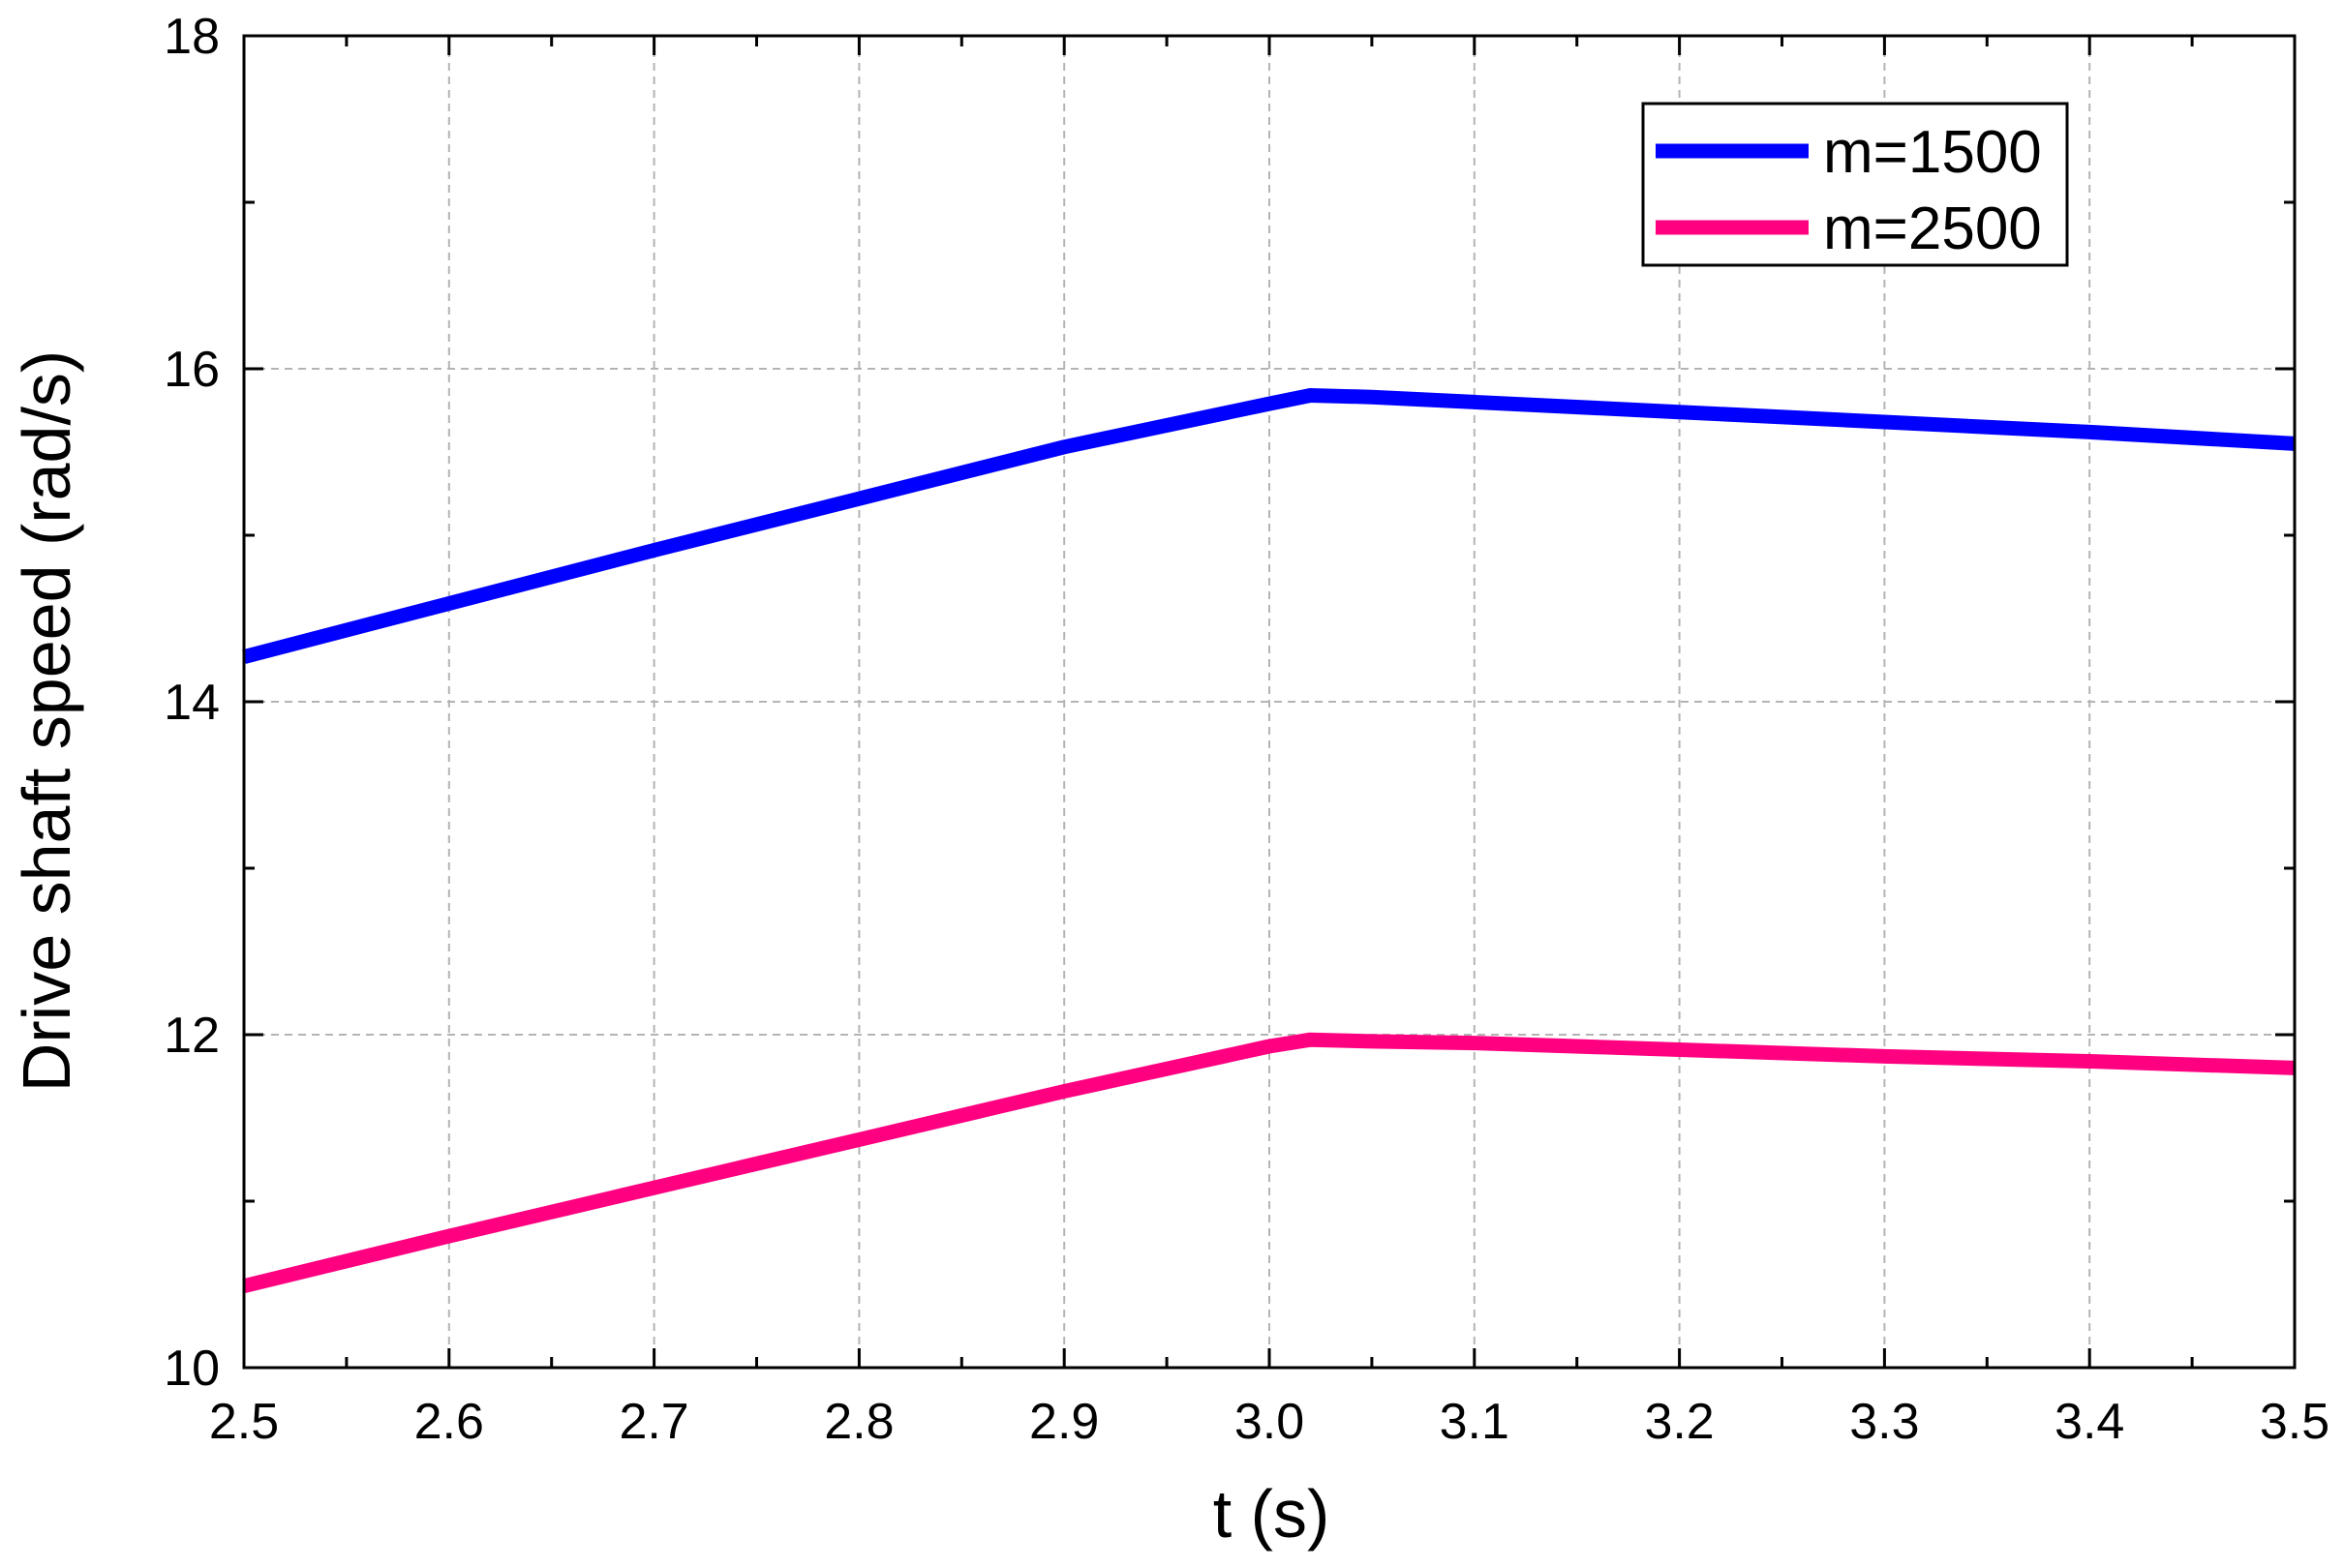  Describe the element at coordinates (1884, 1422) in the screenshot. I see `x-tick-label: 3.3` at that location.